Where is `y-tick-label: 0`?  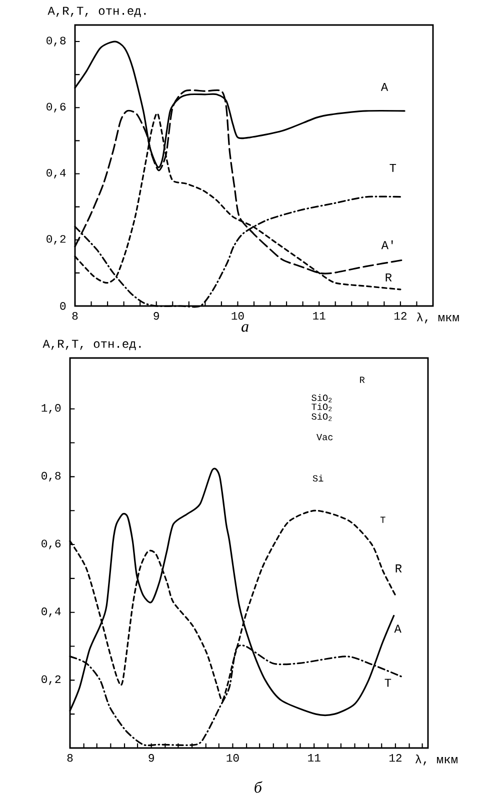
y-tick-label: 0 is located at coordinates (63, 306).